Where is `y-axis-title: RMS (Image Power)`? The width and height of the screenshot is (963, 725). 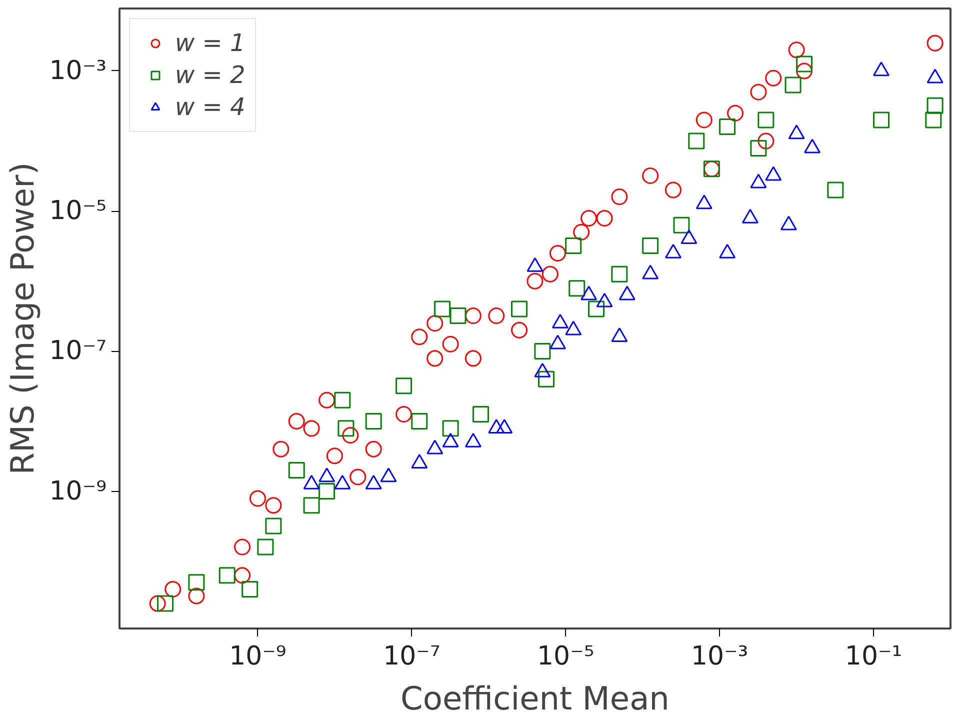
y-axis-title: RMS (Image Power) is located at coordinates (22, 318).